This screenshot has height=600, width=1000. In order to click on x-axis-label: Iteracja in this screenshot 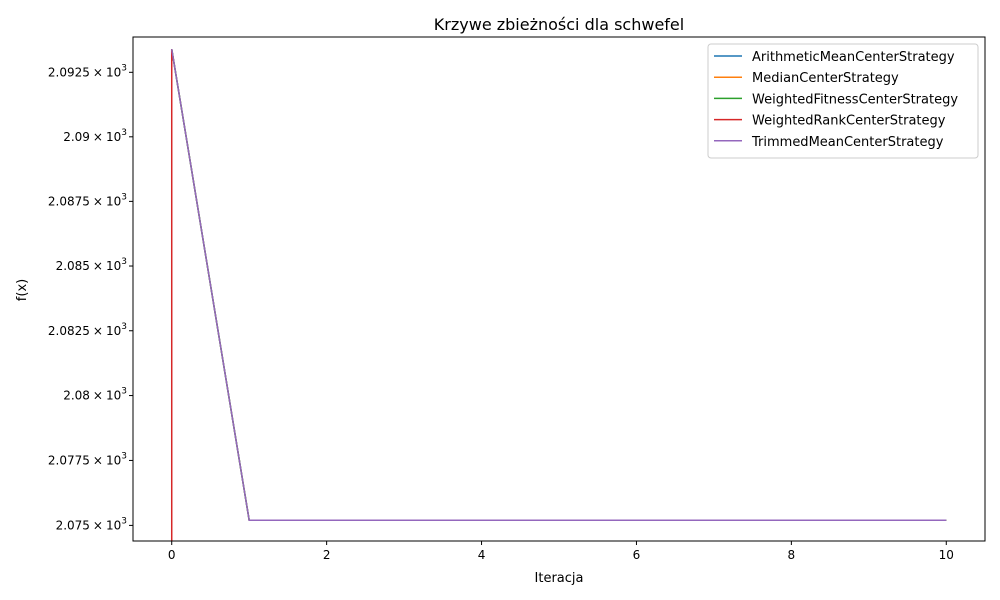, I will do `click(559, 578)`.